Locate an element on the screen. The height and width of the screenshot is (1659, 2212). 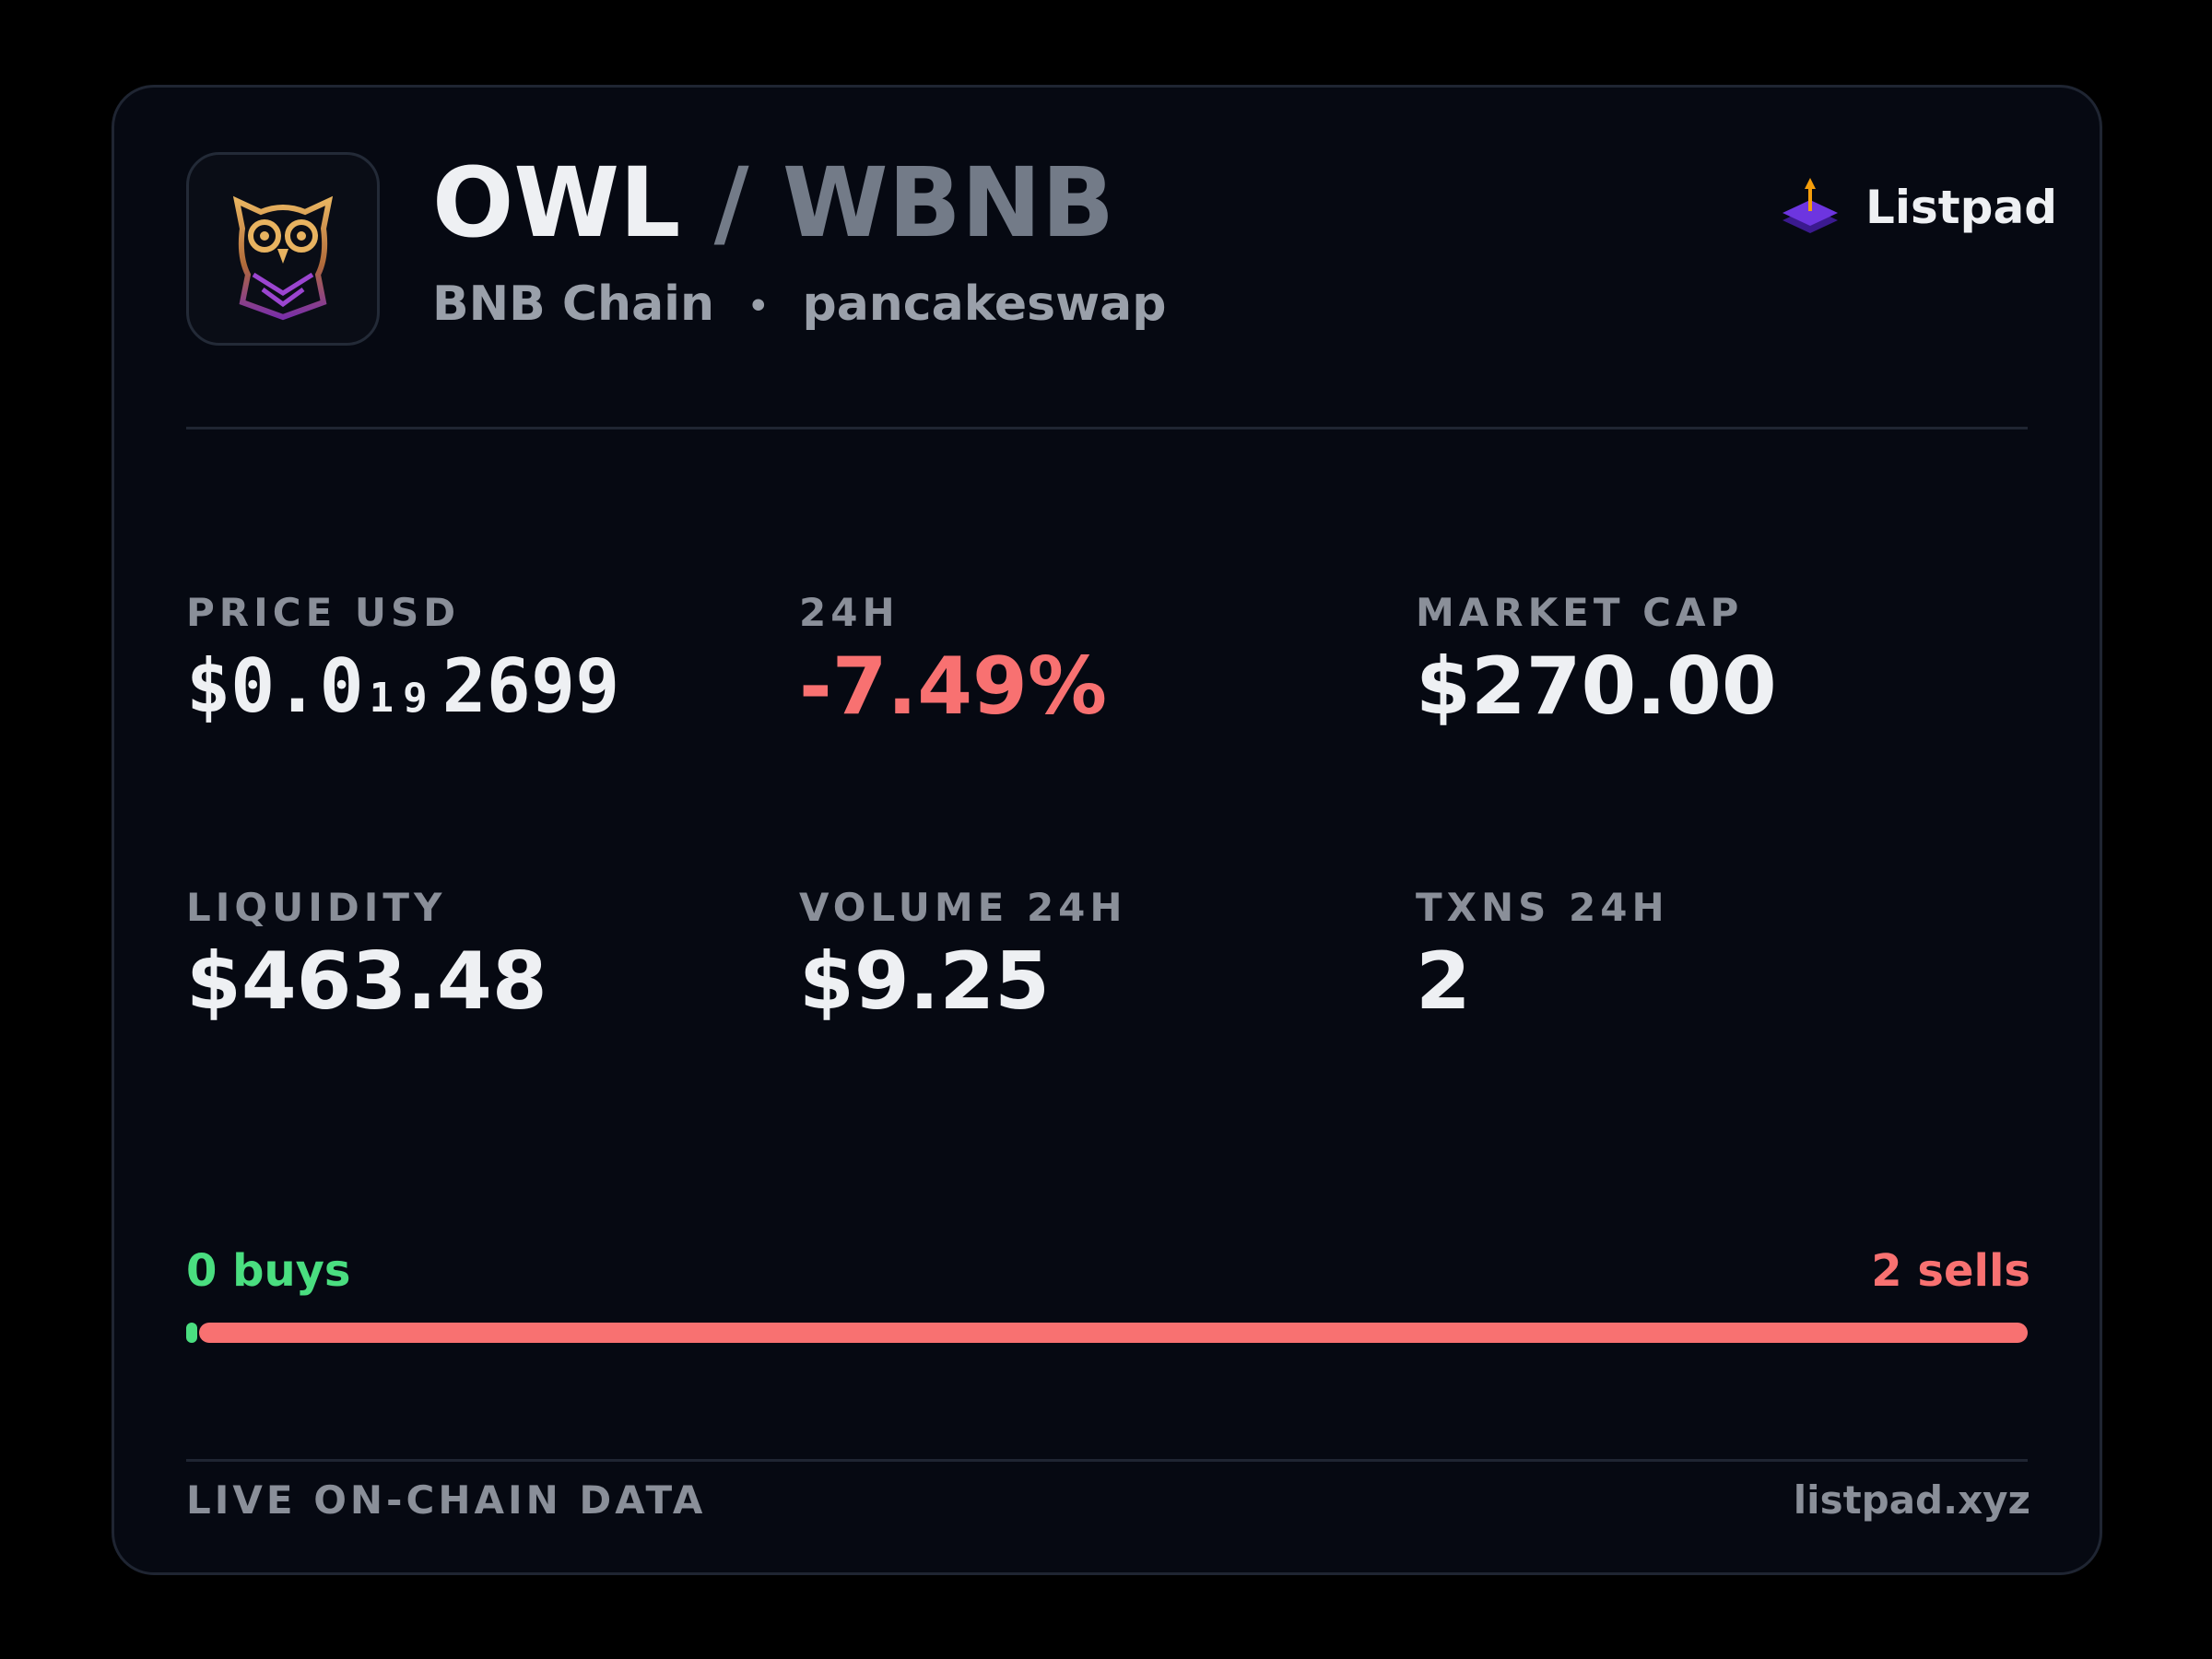
price-zero-count: 19 is located at coordinates (403, 698).